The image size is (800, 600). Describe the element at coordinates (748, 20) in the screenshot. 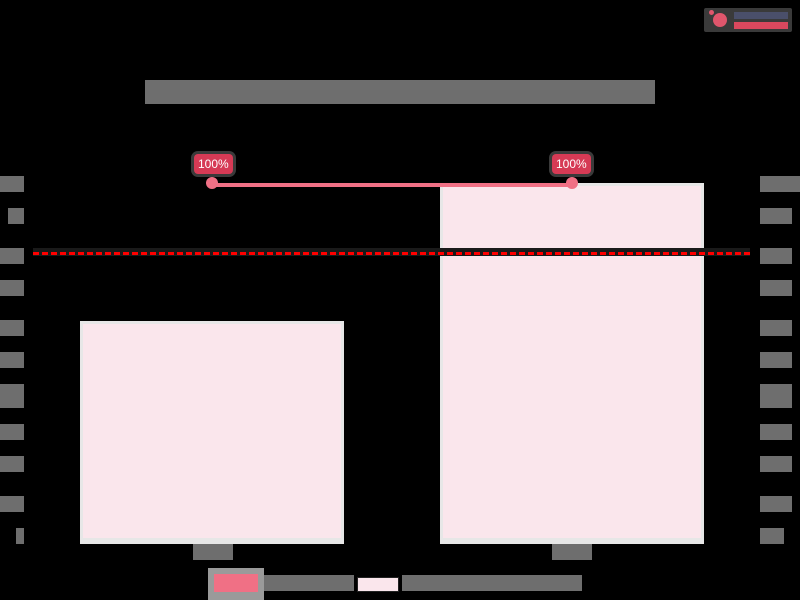

I see `brand-logo` at that location.